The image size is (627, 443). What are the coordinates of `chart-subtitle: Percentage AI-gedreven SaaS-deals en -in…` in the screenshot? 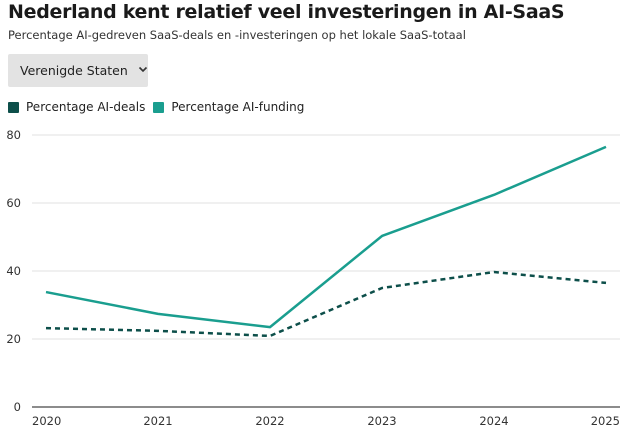 It's located at (237, 35).